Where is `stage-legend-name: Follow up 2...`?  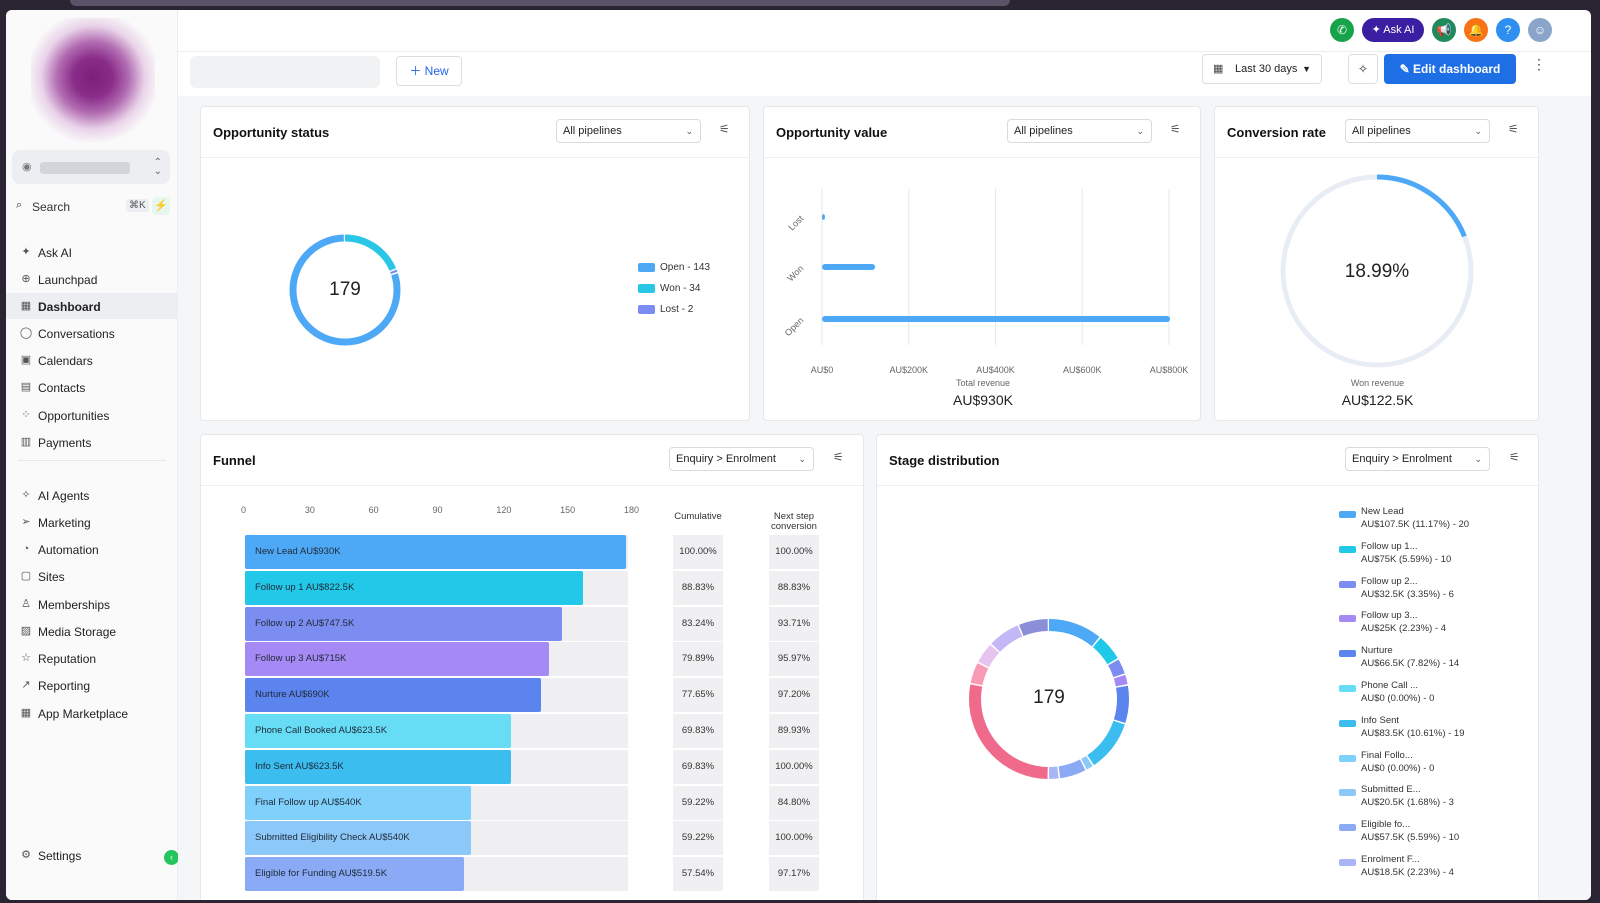
stage-legend-name: Follow up 2... is located at coordinates (1389, 581).